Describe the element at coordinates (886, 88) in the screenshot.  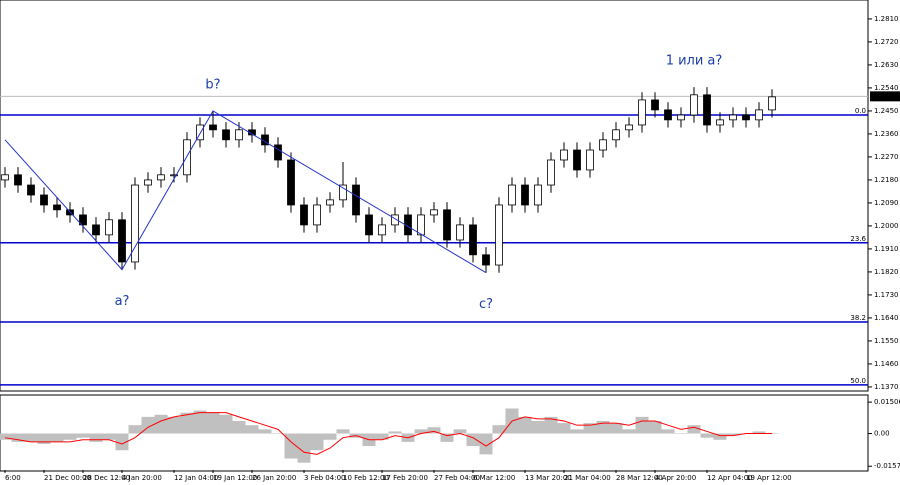
I see `y-tick-label: 1.2540` at that location.